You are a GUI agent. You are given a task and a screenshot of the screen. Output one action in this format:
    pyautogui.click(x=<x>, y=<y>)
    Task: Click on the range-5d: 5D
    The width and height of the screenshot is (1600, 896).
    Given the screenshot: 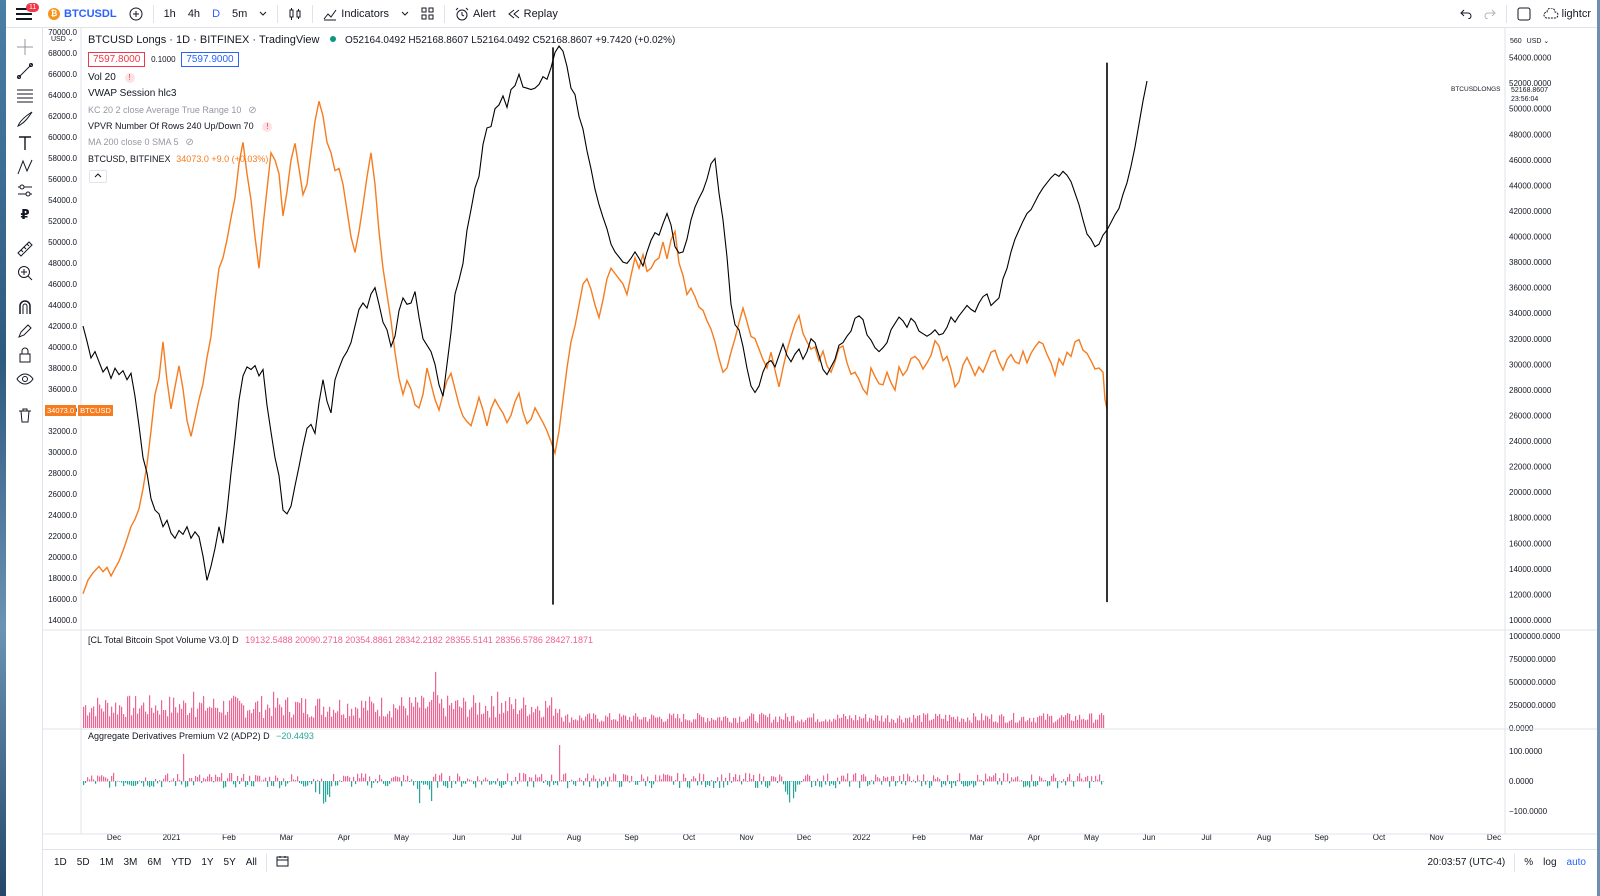 What is the action you would take?
    pyautogui.click(x=83, y=862)
    